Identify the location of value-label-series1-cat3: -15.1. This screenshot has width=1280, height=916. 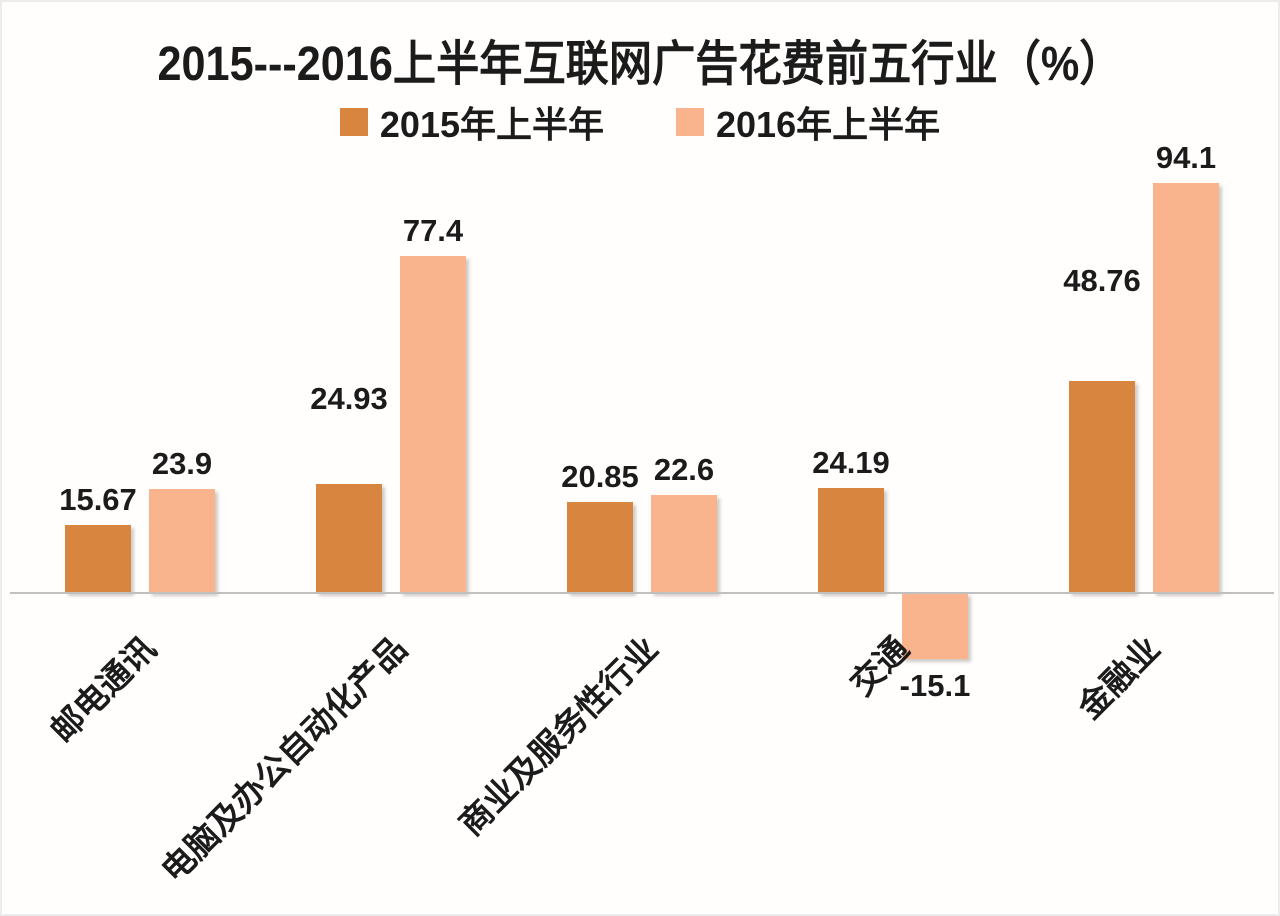
(935, 685).